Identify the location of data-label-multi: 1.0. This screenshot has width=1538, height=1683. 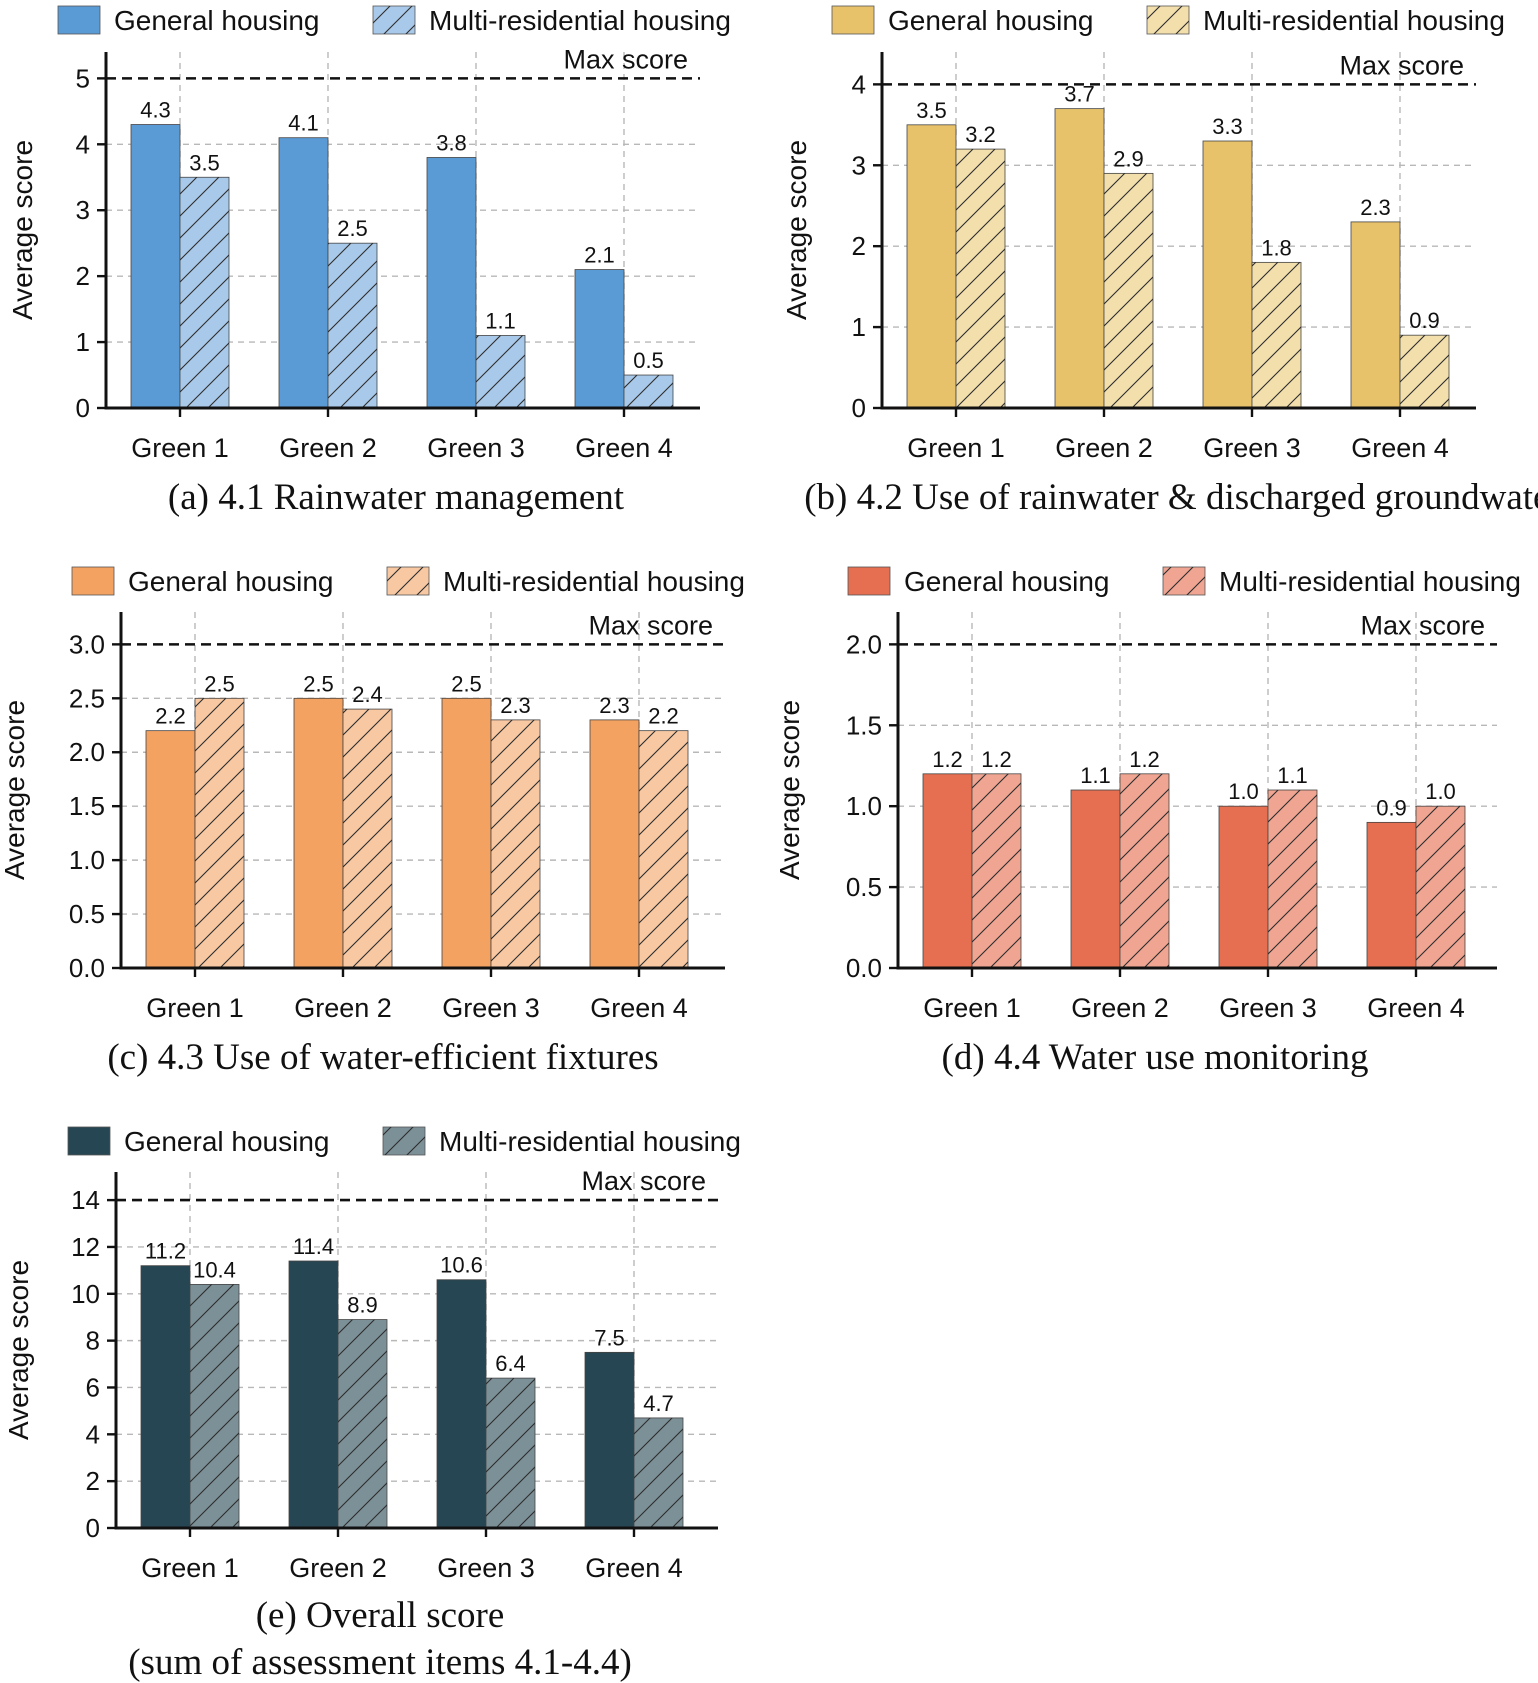
(1440, 791).